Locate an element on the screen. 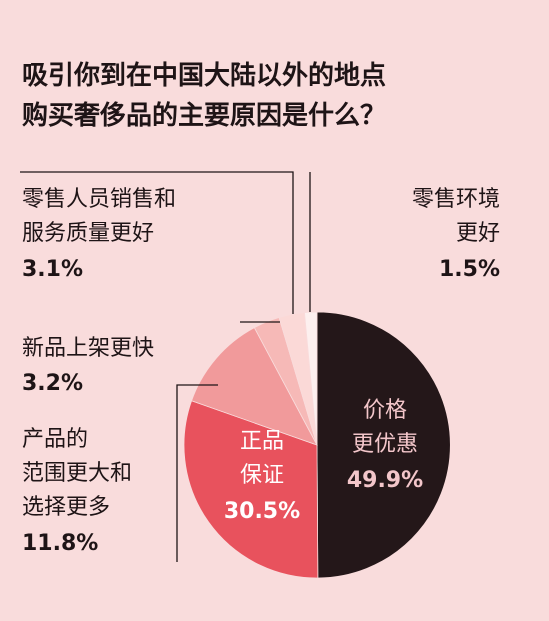 The width and height of the screenshot is (549, 621). label-retail-environment-value: 1.5% is located at coordinates (469, 269).